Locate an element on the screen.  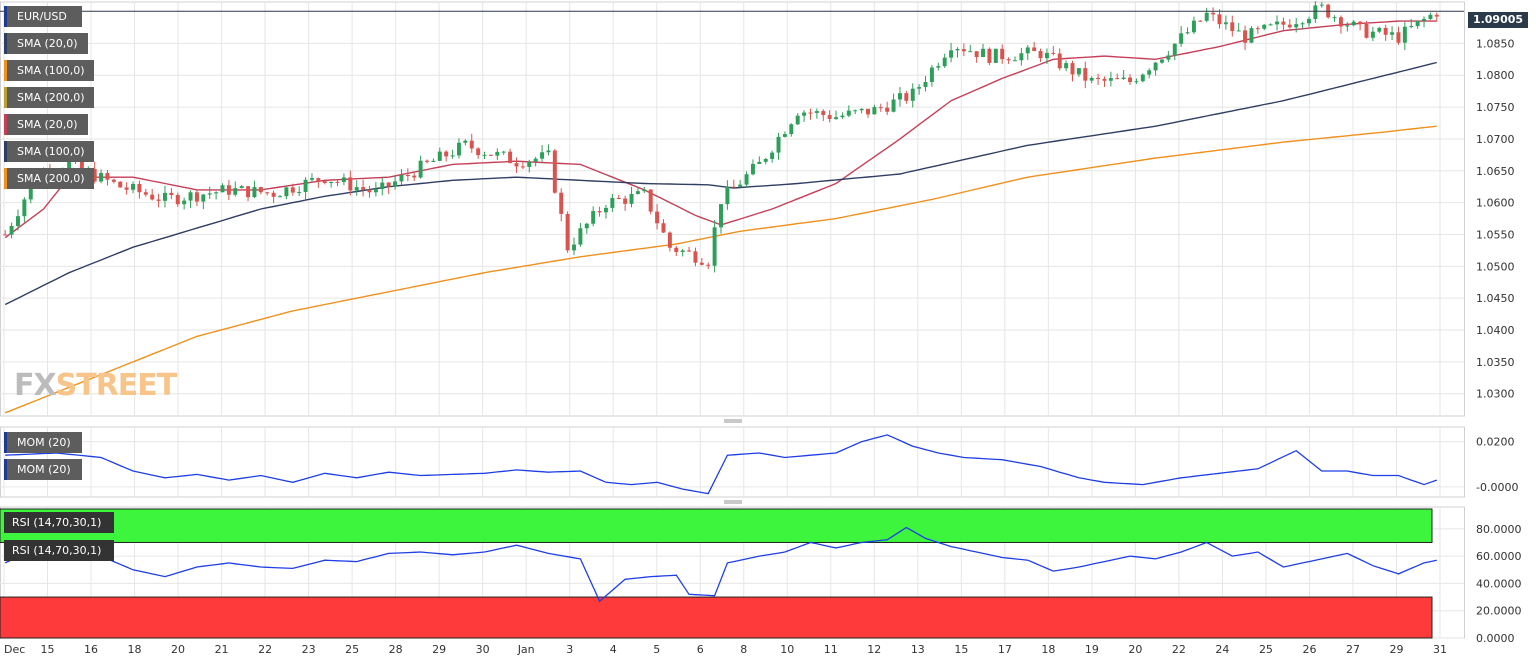
sma-100-legend: SMA (100,0) is located at coordinates (49, 70).